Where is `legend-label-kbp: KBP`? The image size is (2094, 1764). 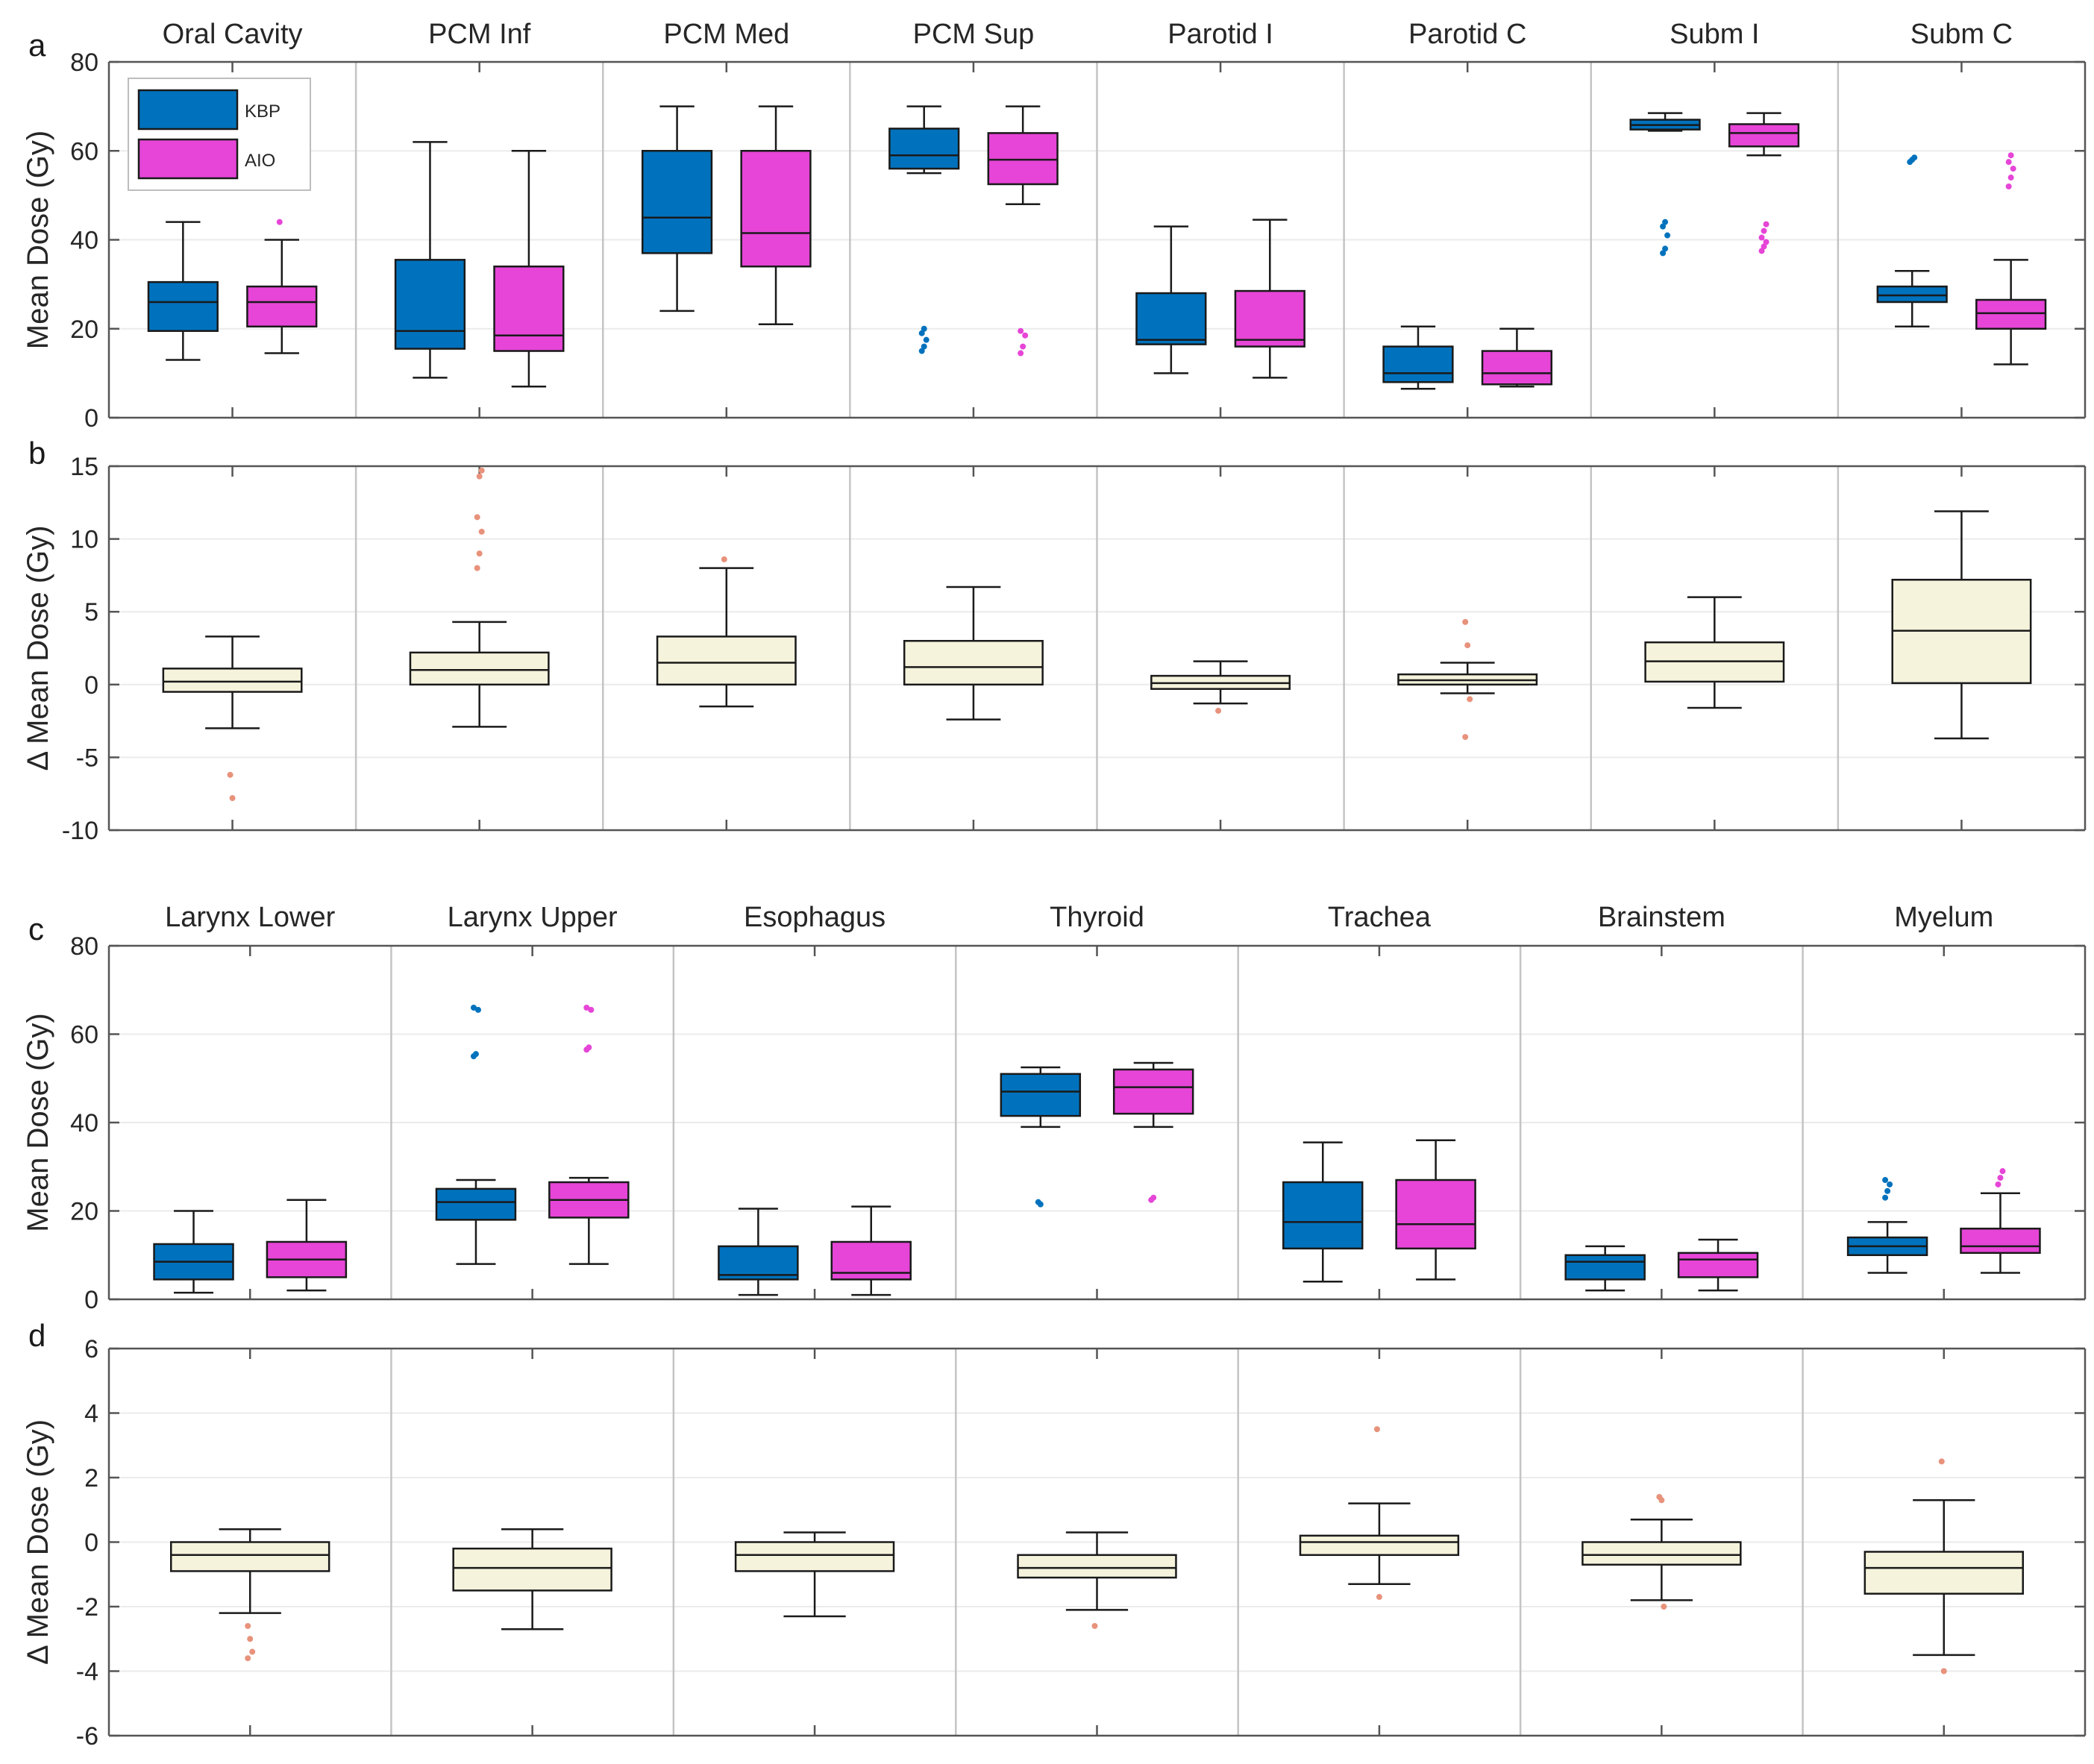
legend-label-kbp: KBP is located at coordinates (262, 111).